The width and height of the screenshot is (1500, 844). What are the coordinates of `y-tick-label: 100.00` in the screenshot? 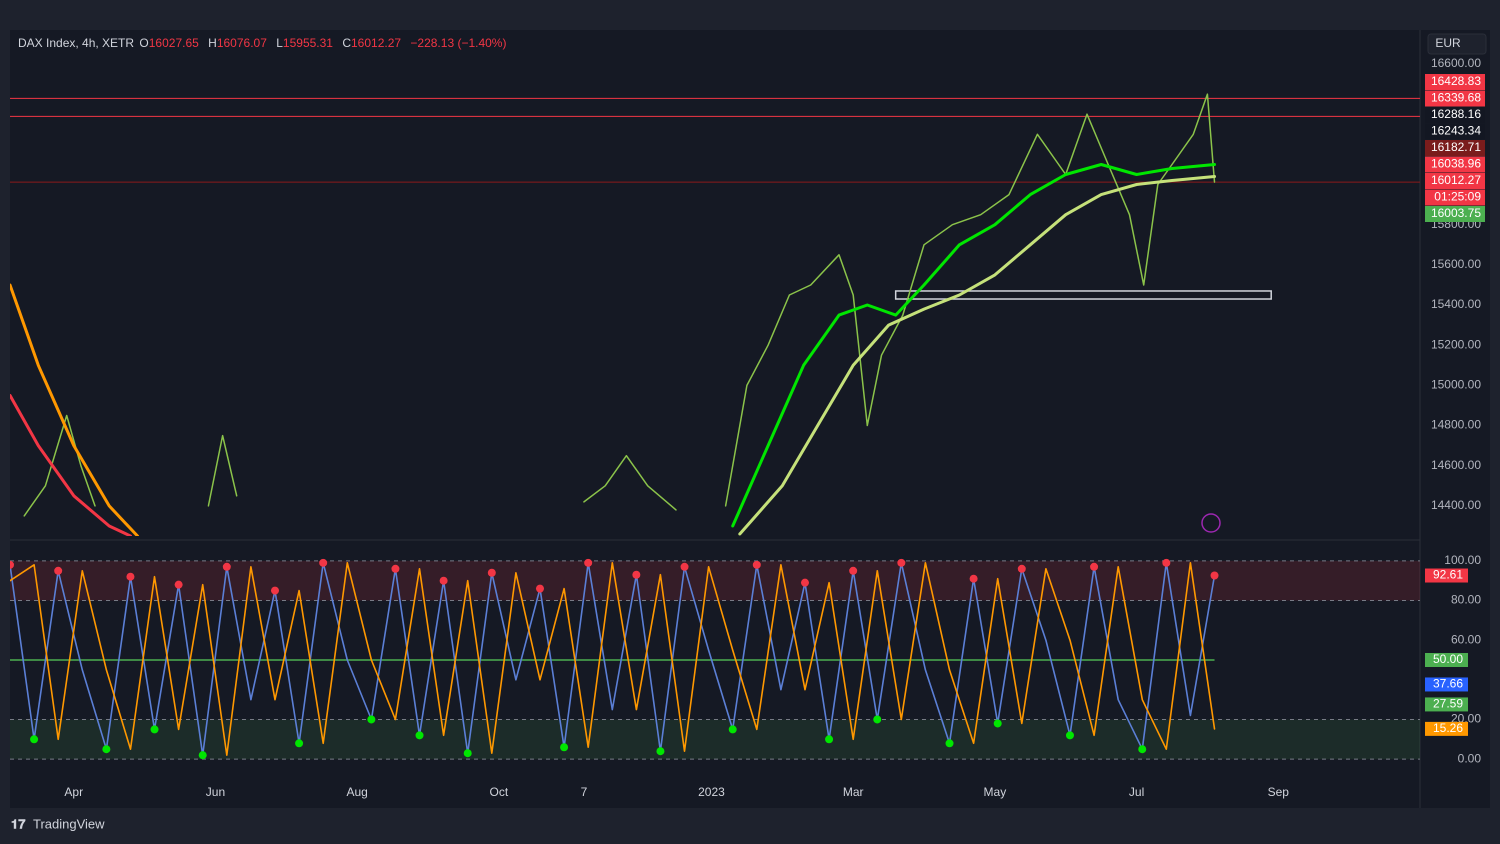 It's located at (1462, 560).